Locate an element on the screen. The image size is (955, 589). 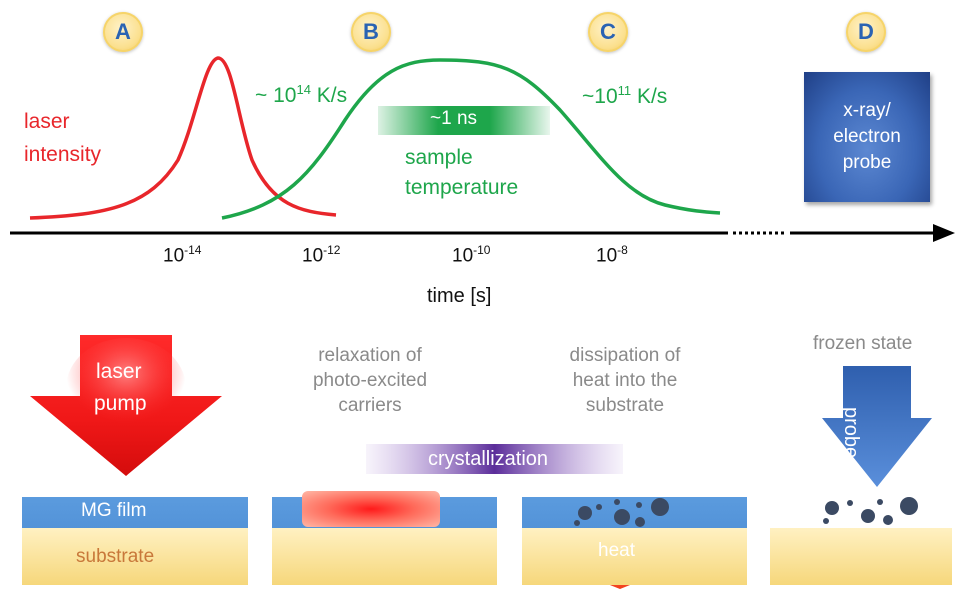
stage-badge-a: A is located at coordinates (123, 32).